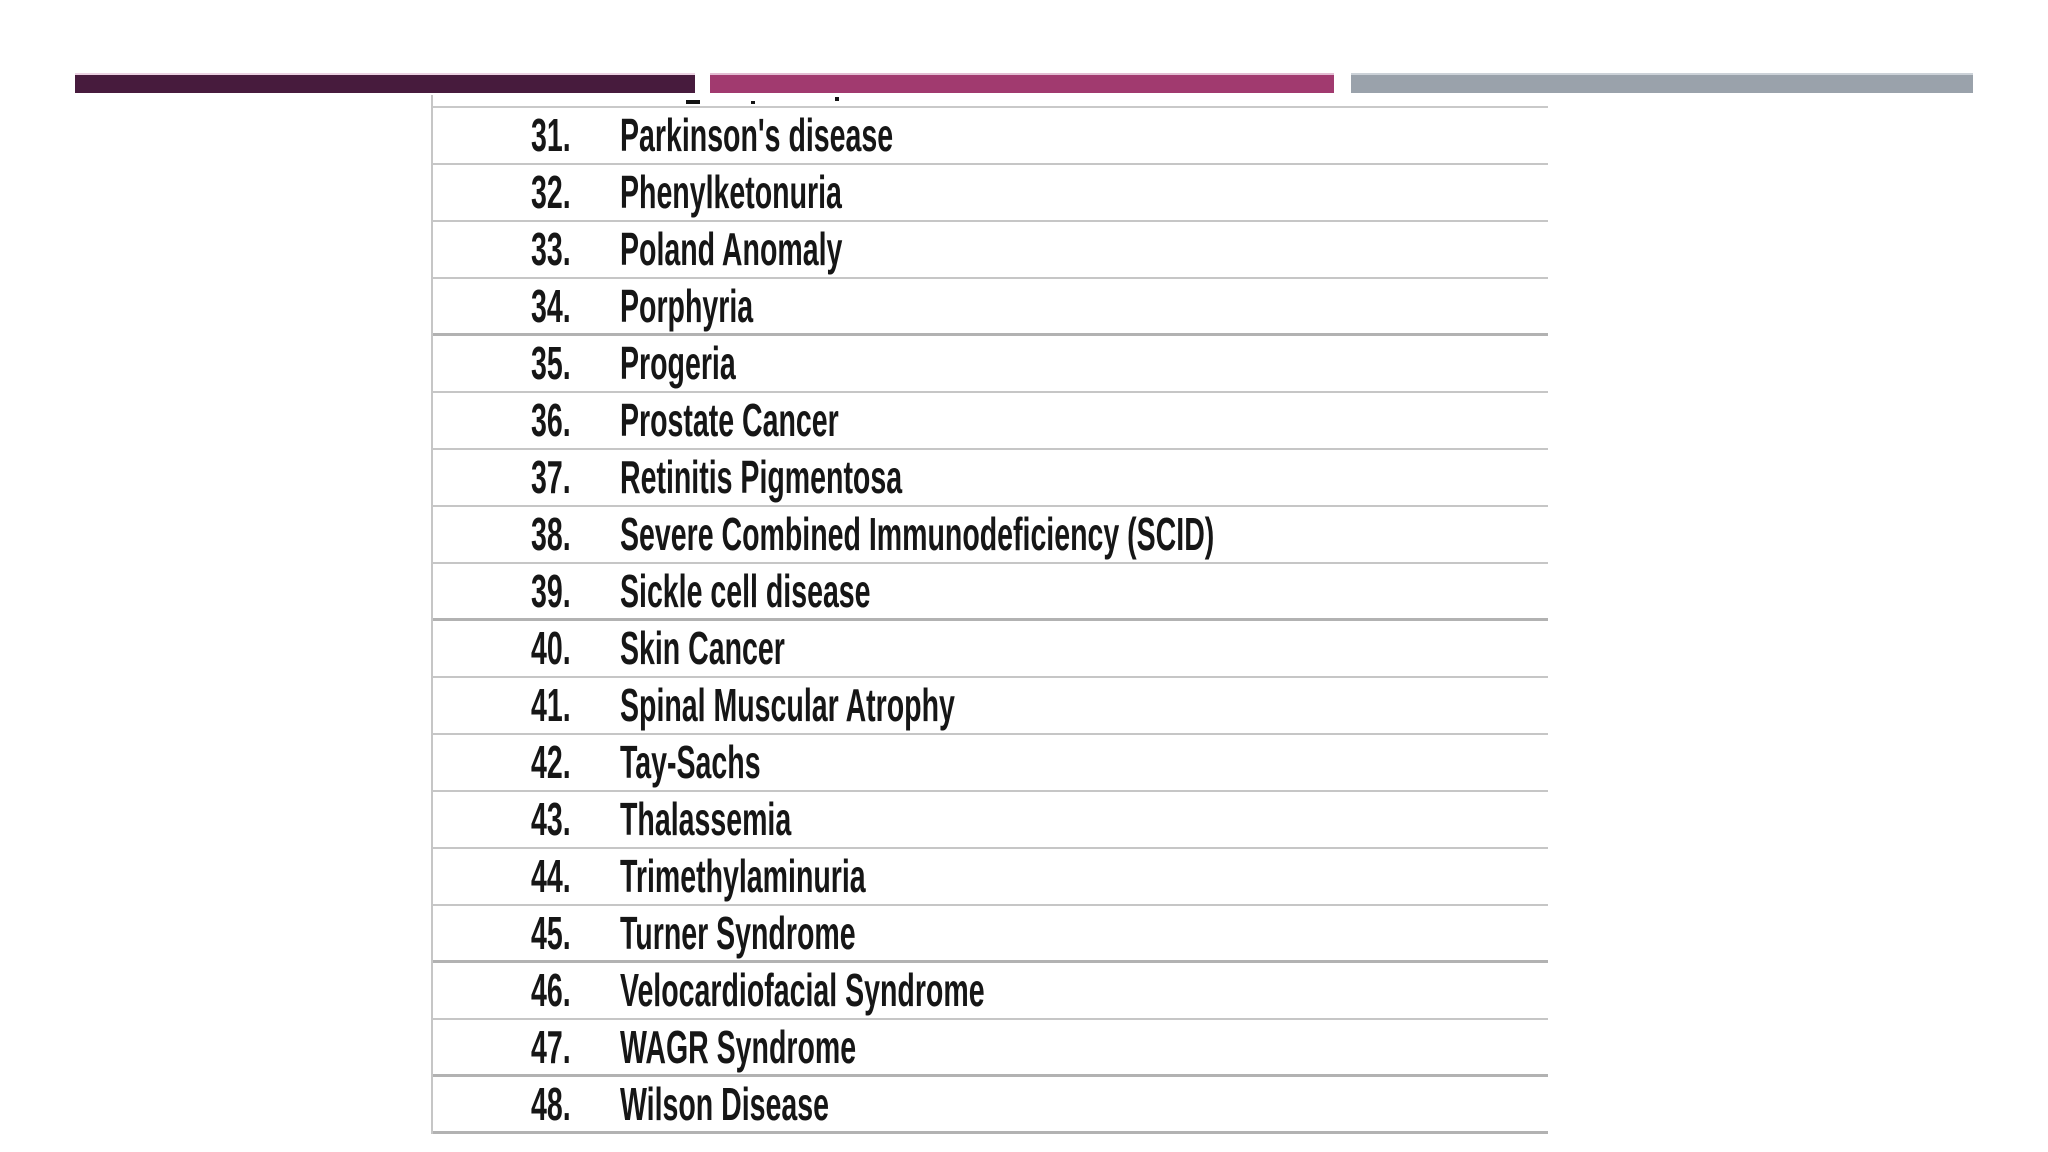  I want to click on list-item: 44. Trimethylaminuria, so click(990, 877).